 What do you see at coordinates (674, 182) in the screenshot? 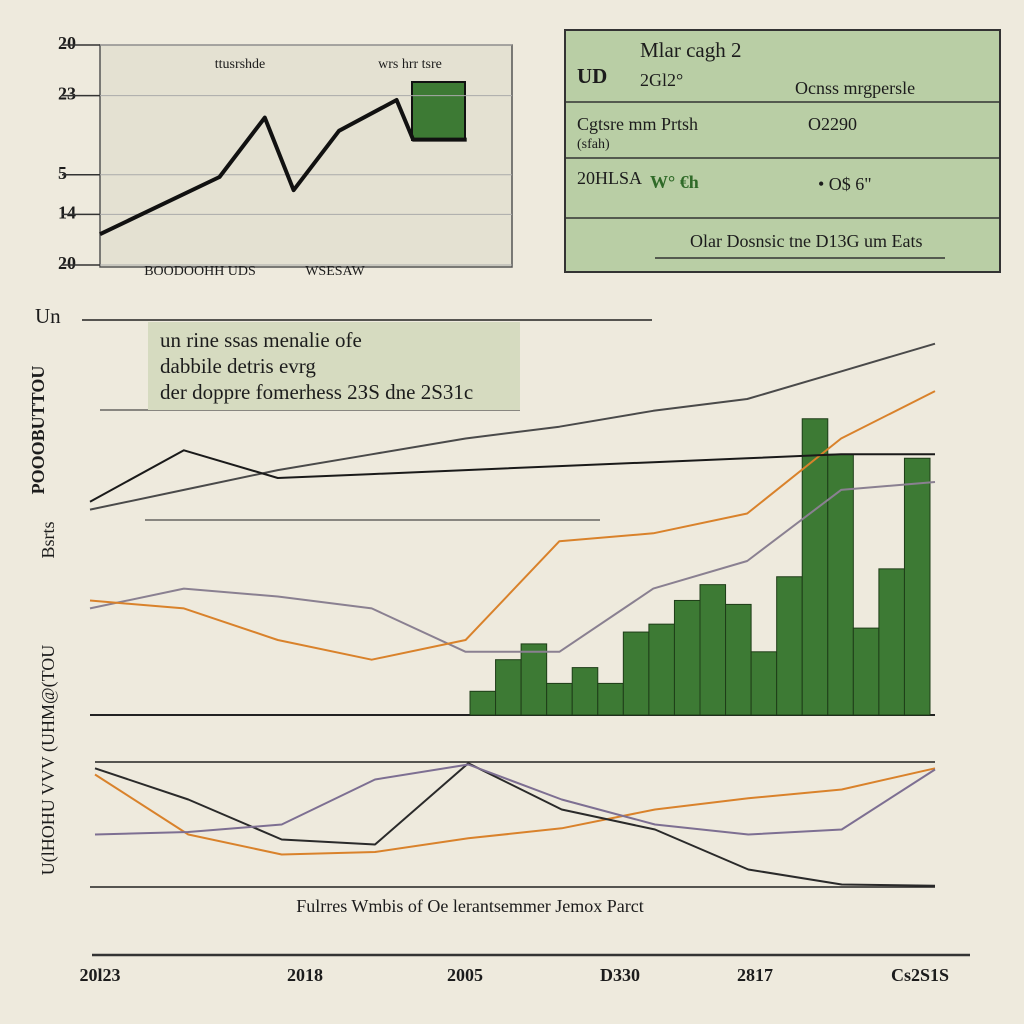
I see `panel-row-note: W° €h` at bounding box center [674, 182].